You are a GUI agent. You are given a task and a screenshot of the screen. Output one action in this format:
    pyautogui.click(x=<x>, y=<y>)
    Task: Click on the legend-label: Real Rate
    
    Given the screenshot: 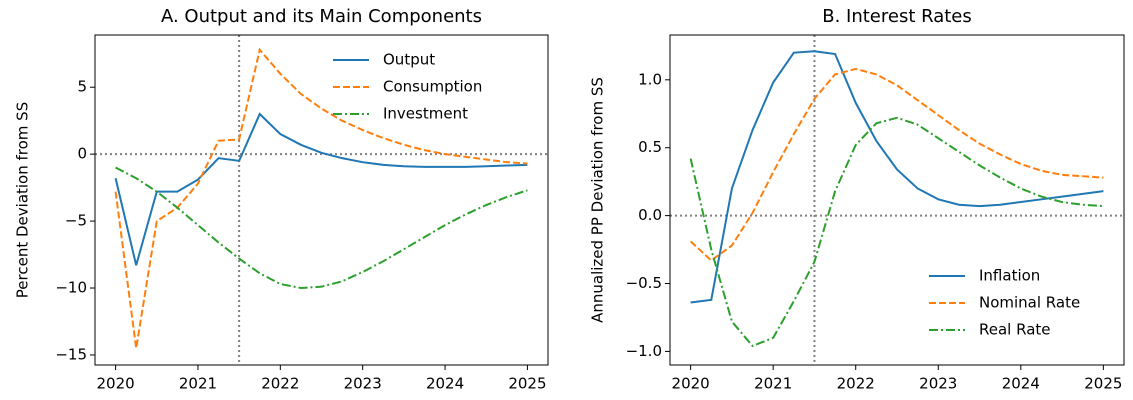 What is the action you would take?
    pyautogui.click(x=1015, y=330)
    